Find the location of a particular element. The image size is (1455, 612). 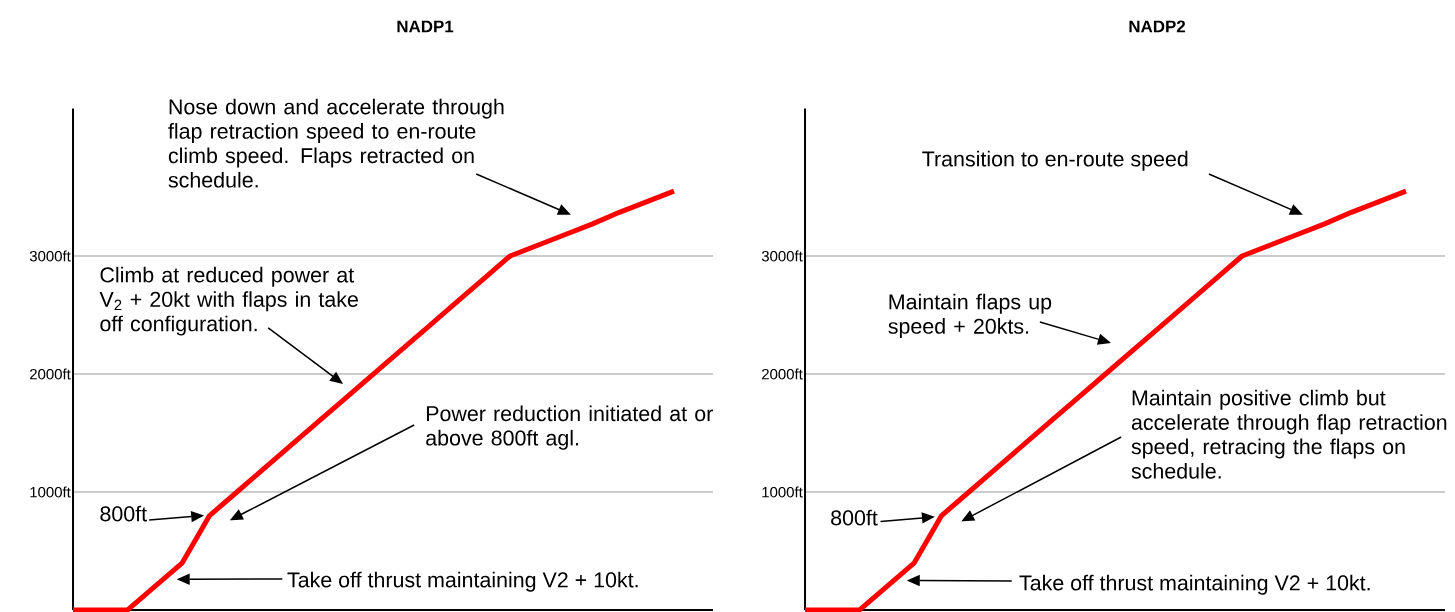

annotation: Power reduction initiated at or above 800ft agl. is located at coordinates (569, 427).